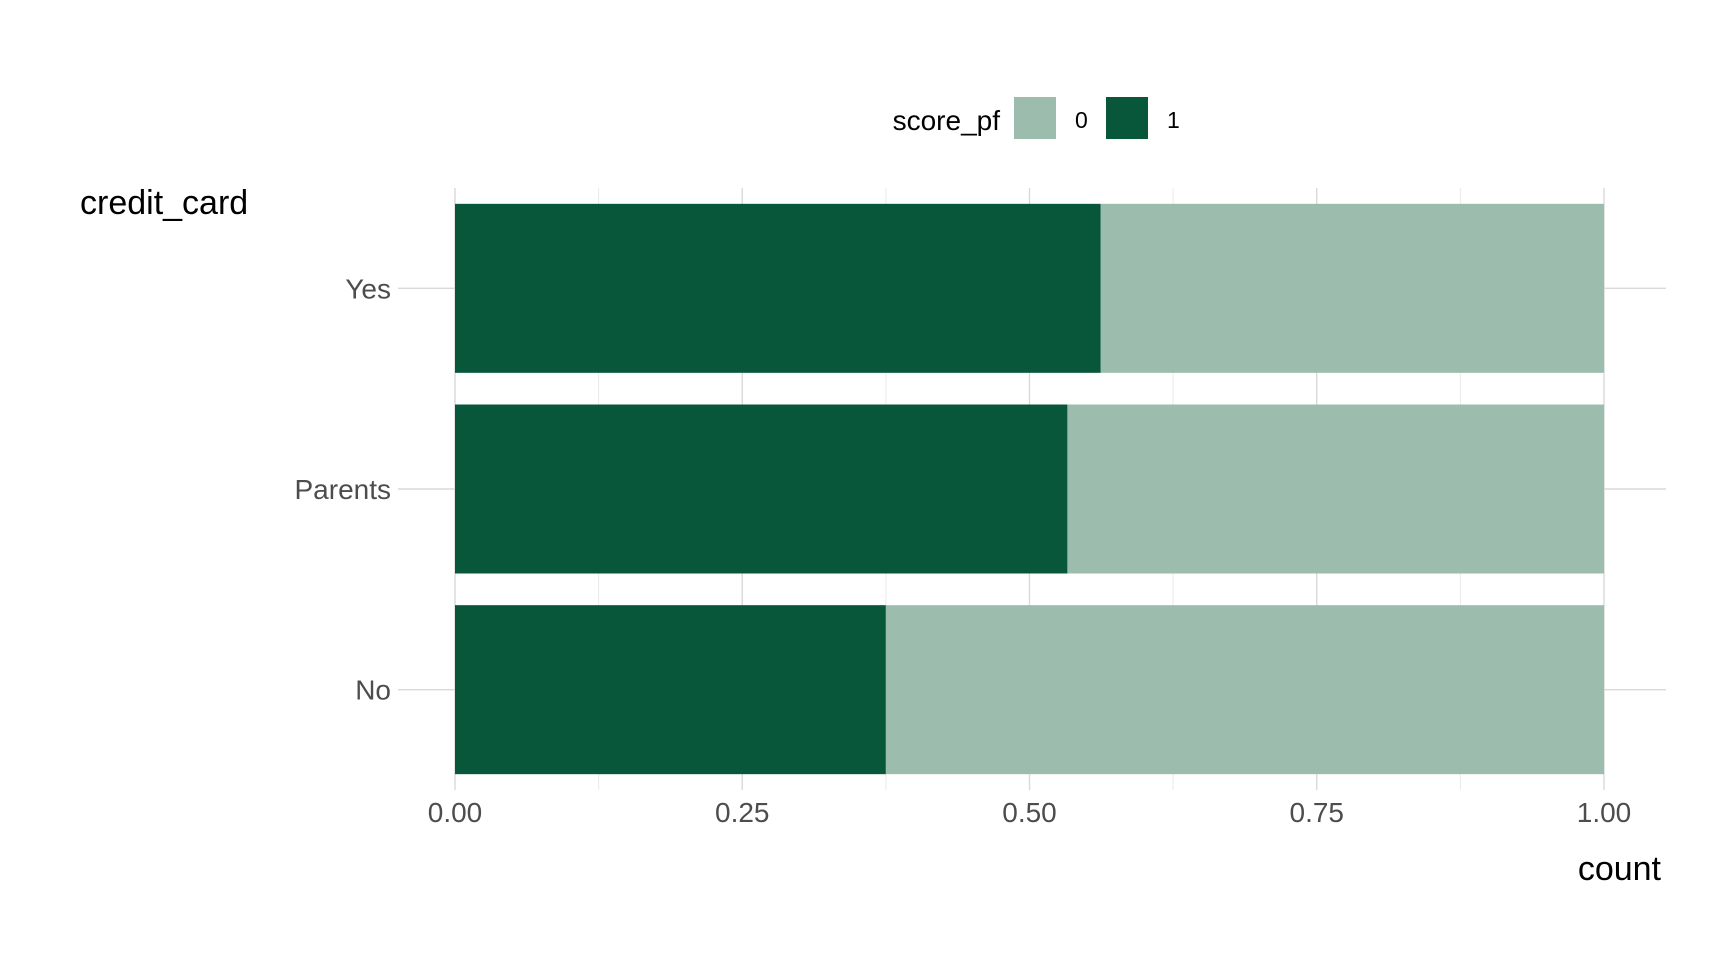 The height and width of the screenshot is (965, 1728). Describe the element at coordinates (1081, 120) in the screenshot. I see `legend-label-0: 0` at that location.